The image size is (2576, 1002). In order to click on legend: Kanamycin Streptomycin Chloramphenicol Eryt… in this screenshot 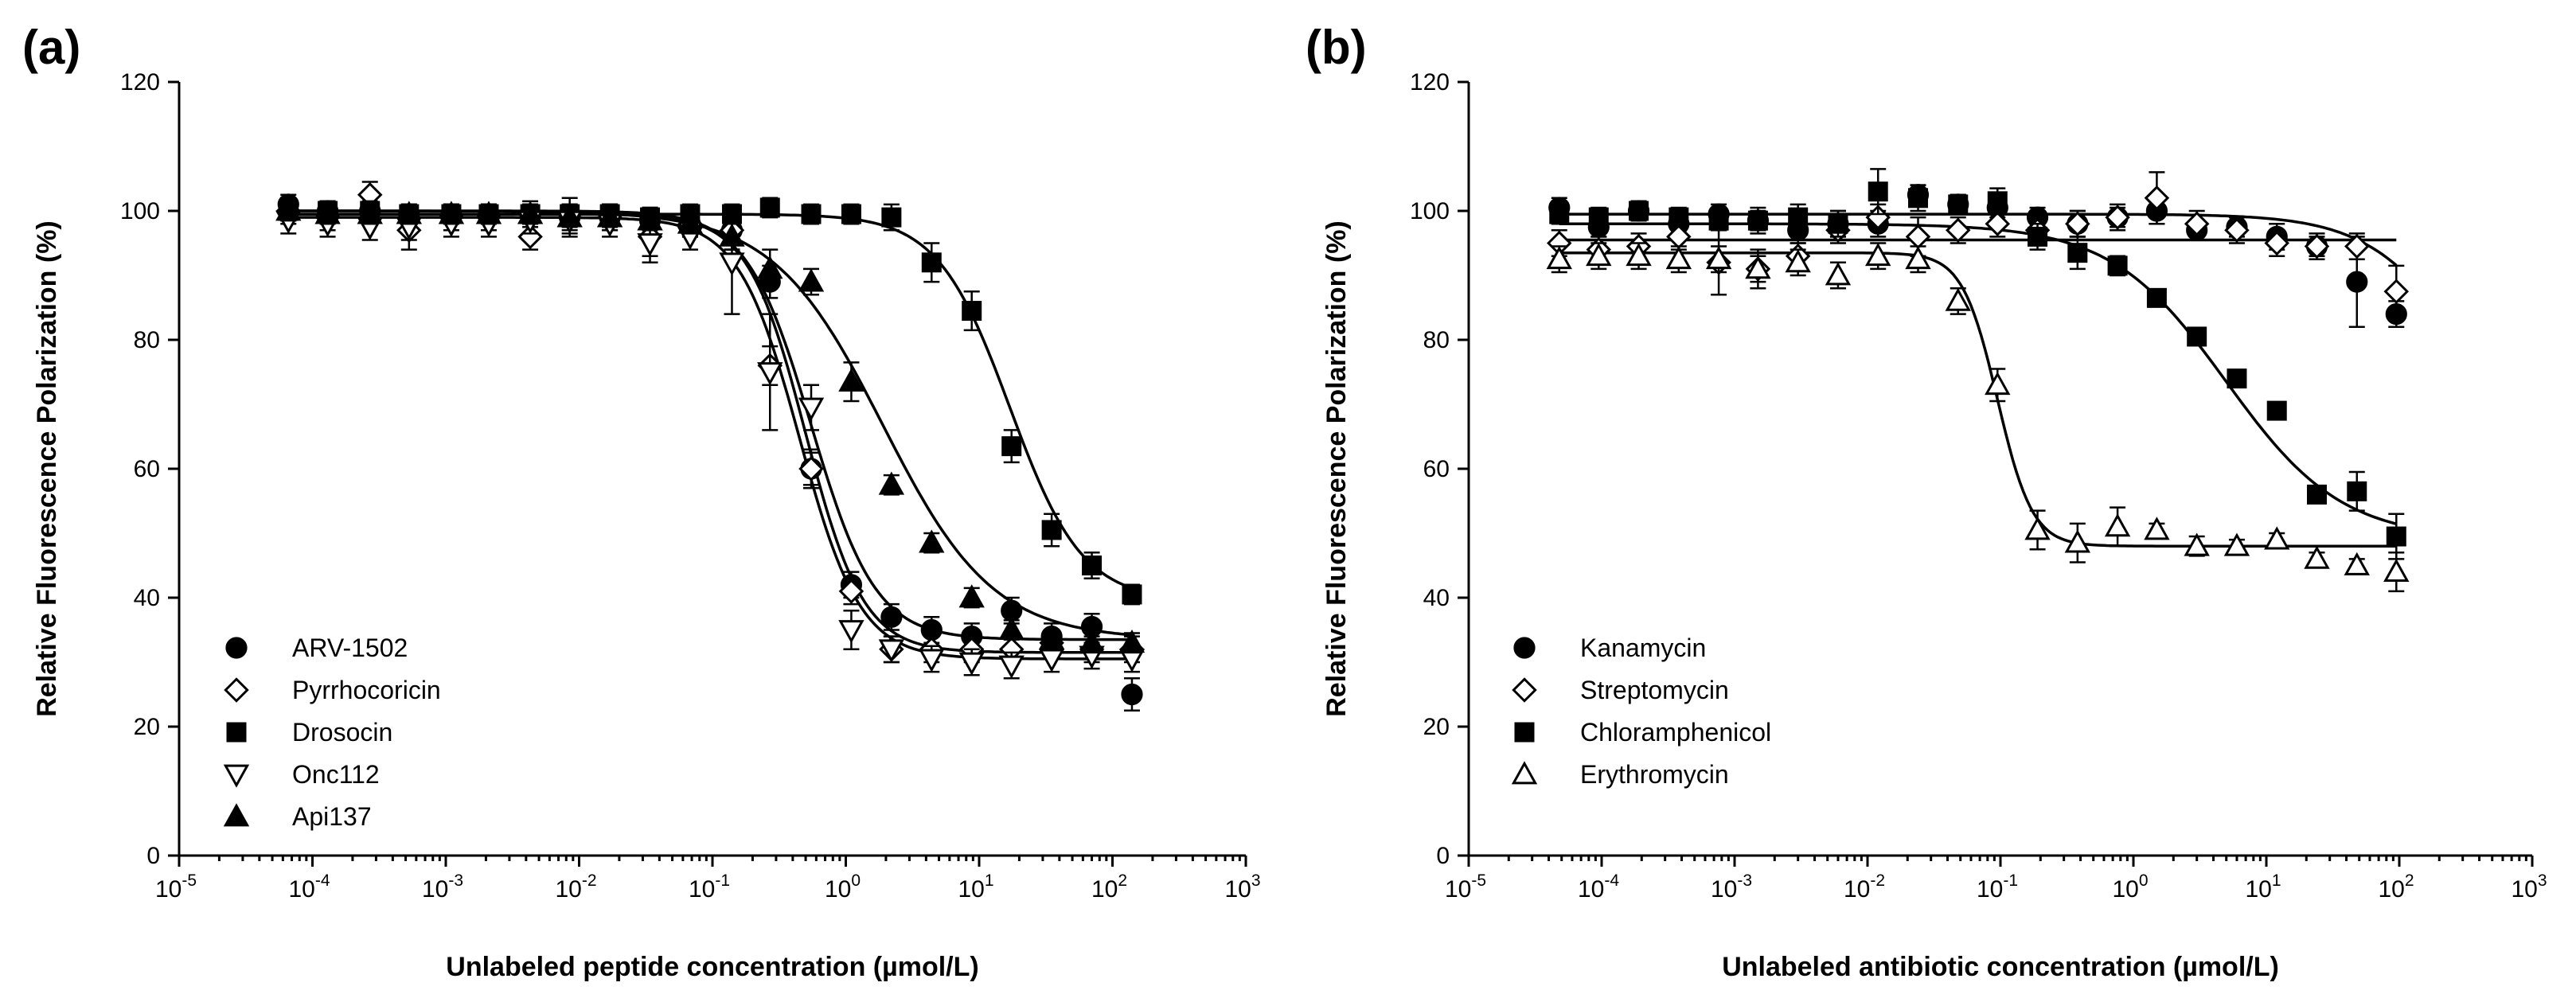, I will do `click(1641, 711)`.